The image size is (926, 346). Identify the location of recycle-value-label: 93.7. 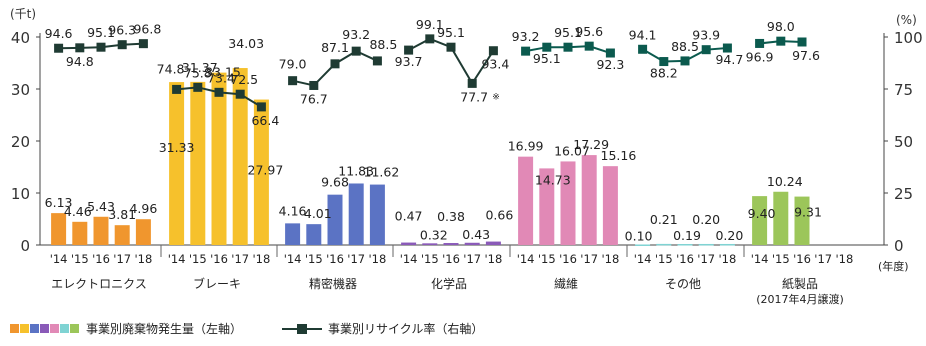
(409, 61).